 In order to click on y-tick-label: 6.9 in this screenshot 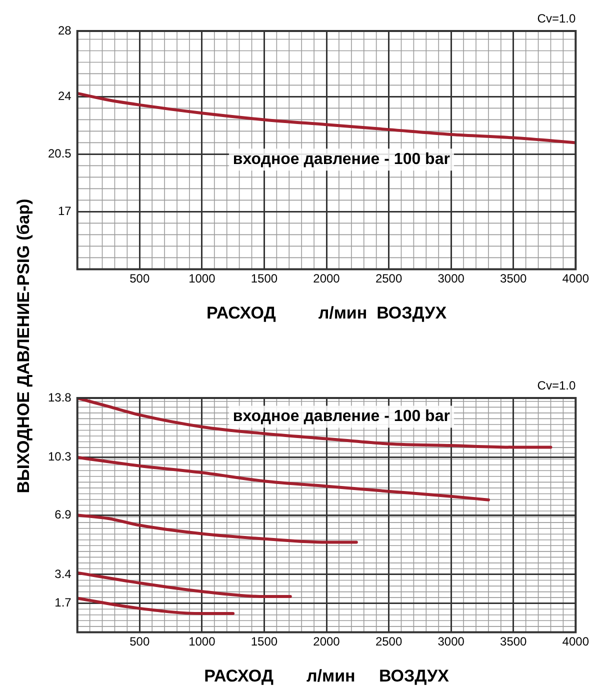, I will do `click(63, 514)`.